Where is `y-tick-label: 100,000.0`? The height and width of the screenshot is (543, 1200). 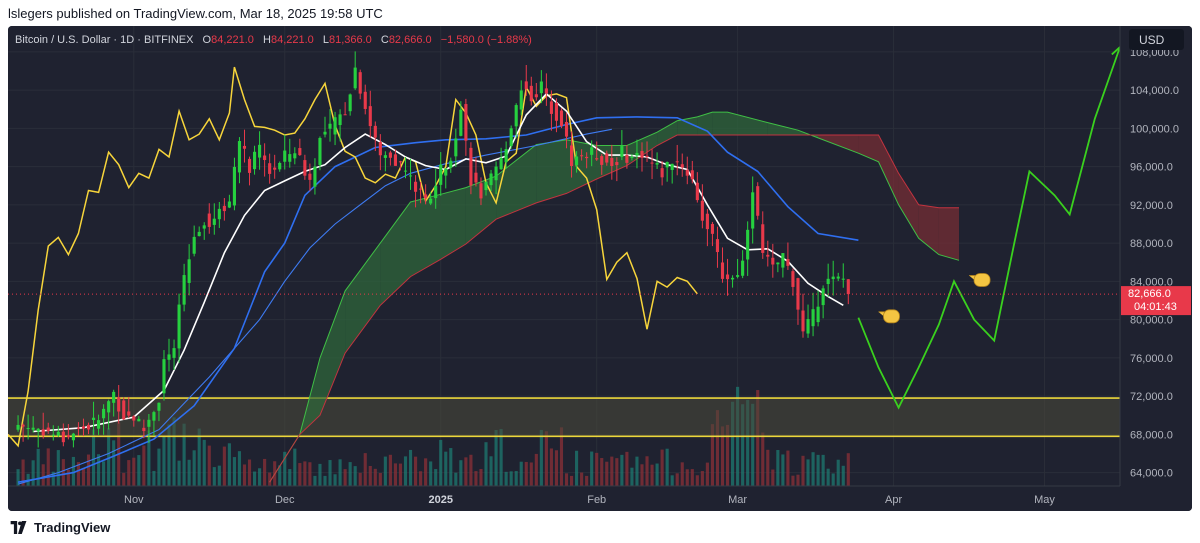
y-tick-label: 100,000.0 is located at coordinates (1154, 129).